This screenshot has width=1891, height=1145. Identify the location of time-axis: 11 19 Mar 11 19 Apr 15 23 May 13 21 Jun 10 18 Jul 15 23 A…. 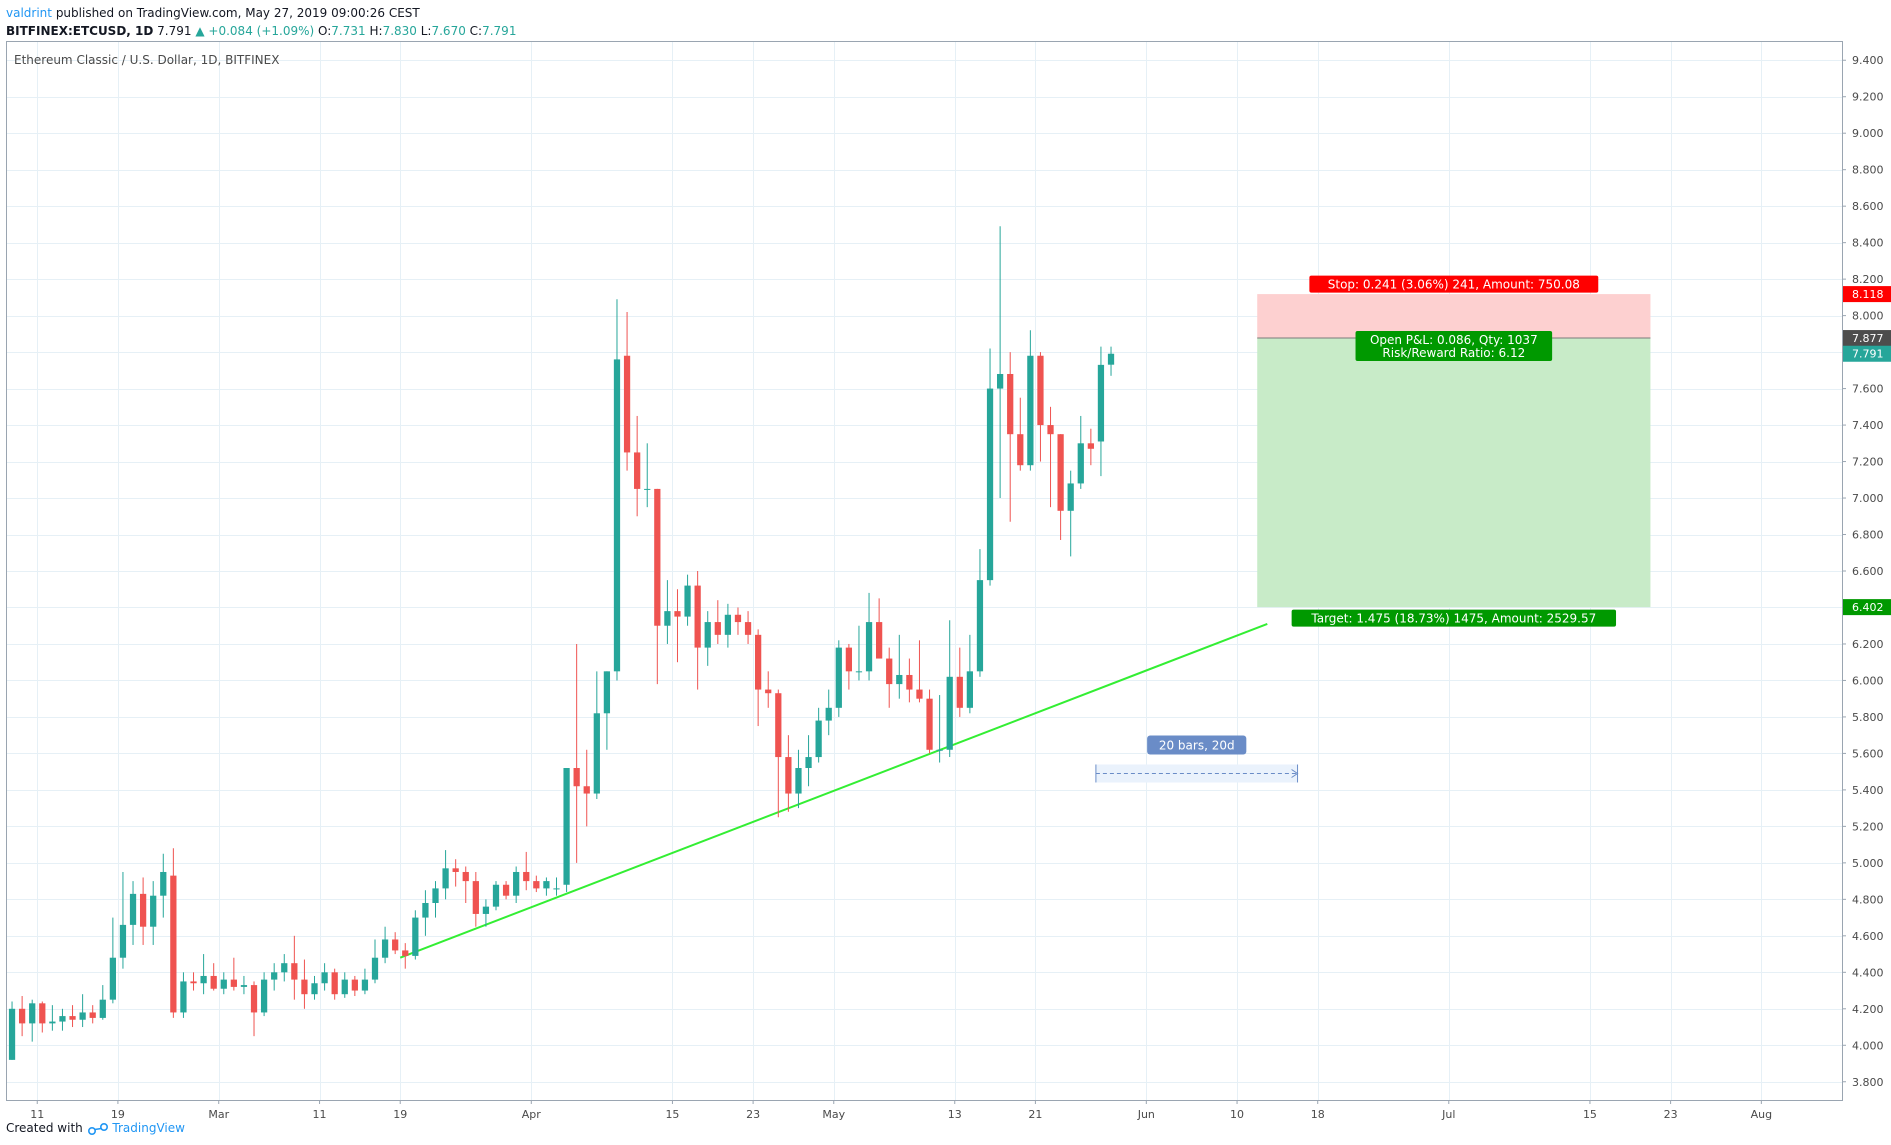
(901, 1110).